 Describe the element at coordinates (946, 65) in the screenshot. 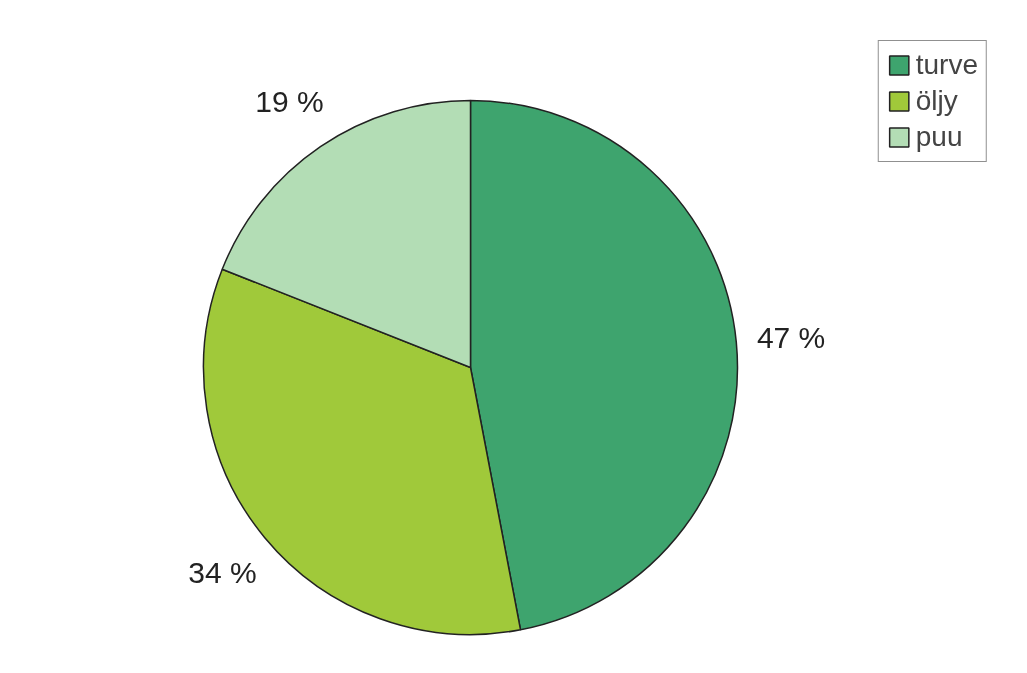

I see `legend-label: turve` at that location.